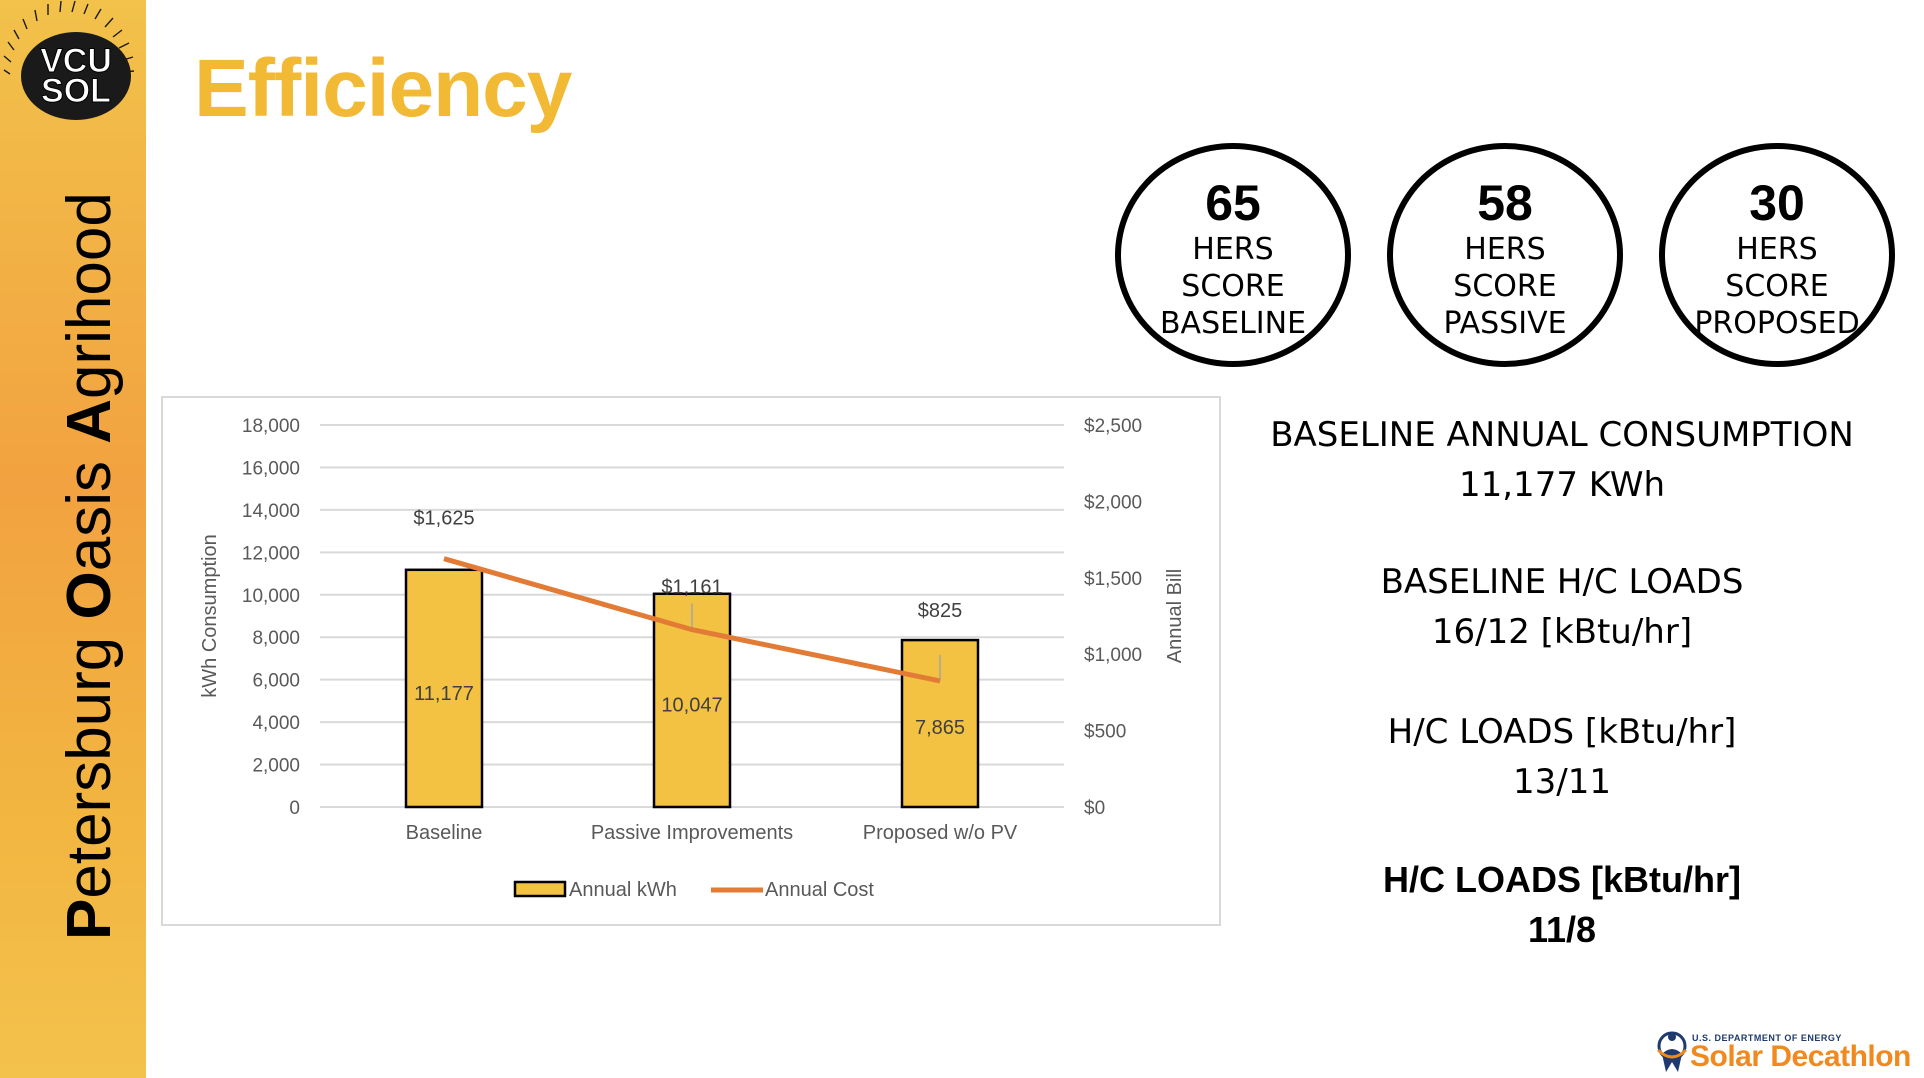 Image resolution: width=1924 pixels, height=1078 pixels. I want to click on bar-annual-kwh, so click(444, 688).